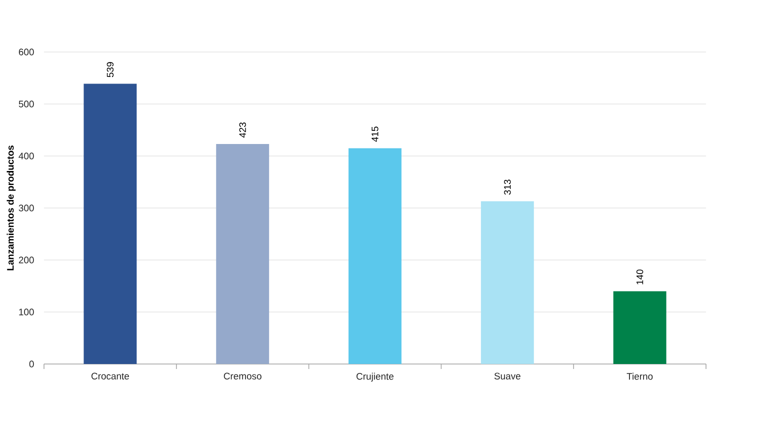 Image resolution: width=768 pixels, height=422 pixels. What do you see at coordinates (26, 312) in the screenshot?
I see `y-tick-label: 100` at bounding box center [26, 312].